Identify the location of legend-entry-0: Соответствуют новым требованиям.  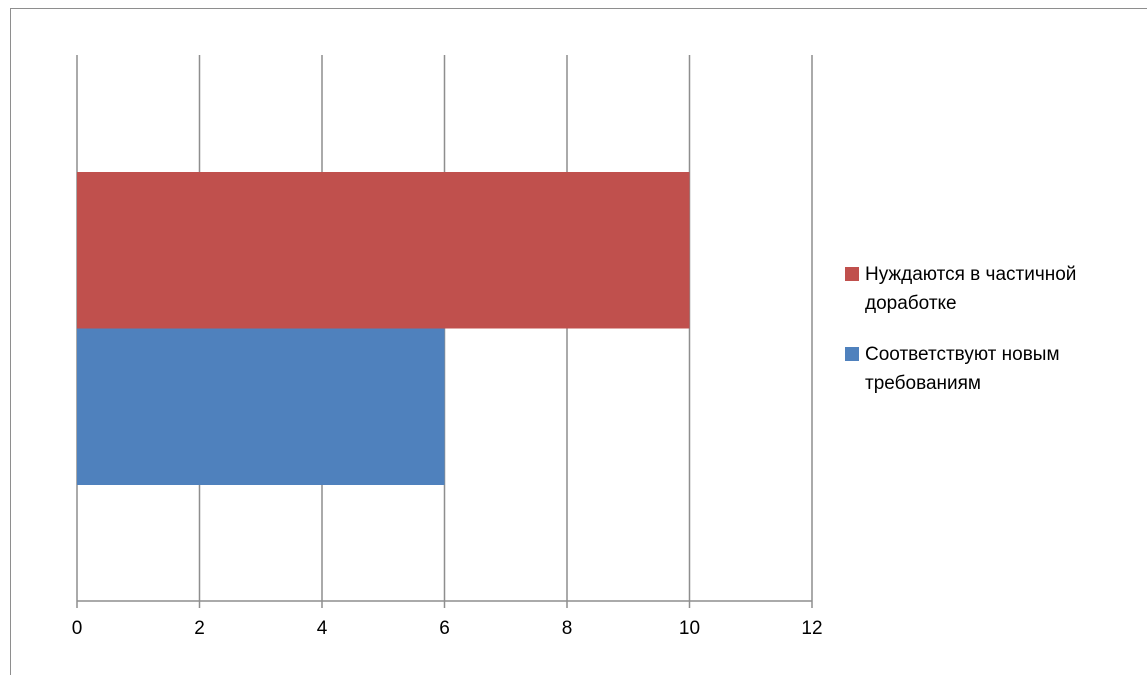
(952, 369).